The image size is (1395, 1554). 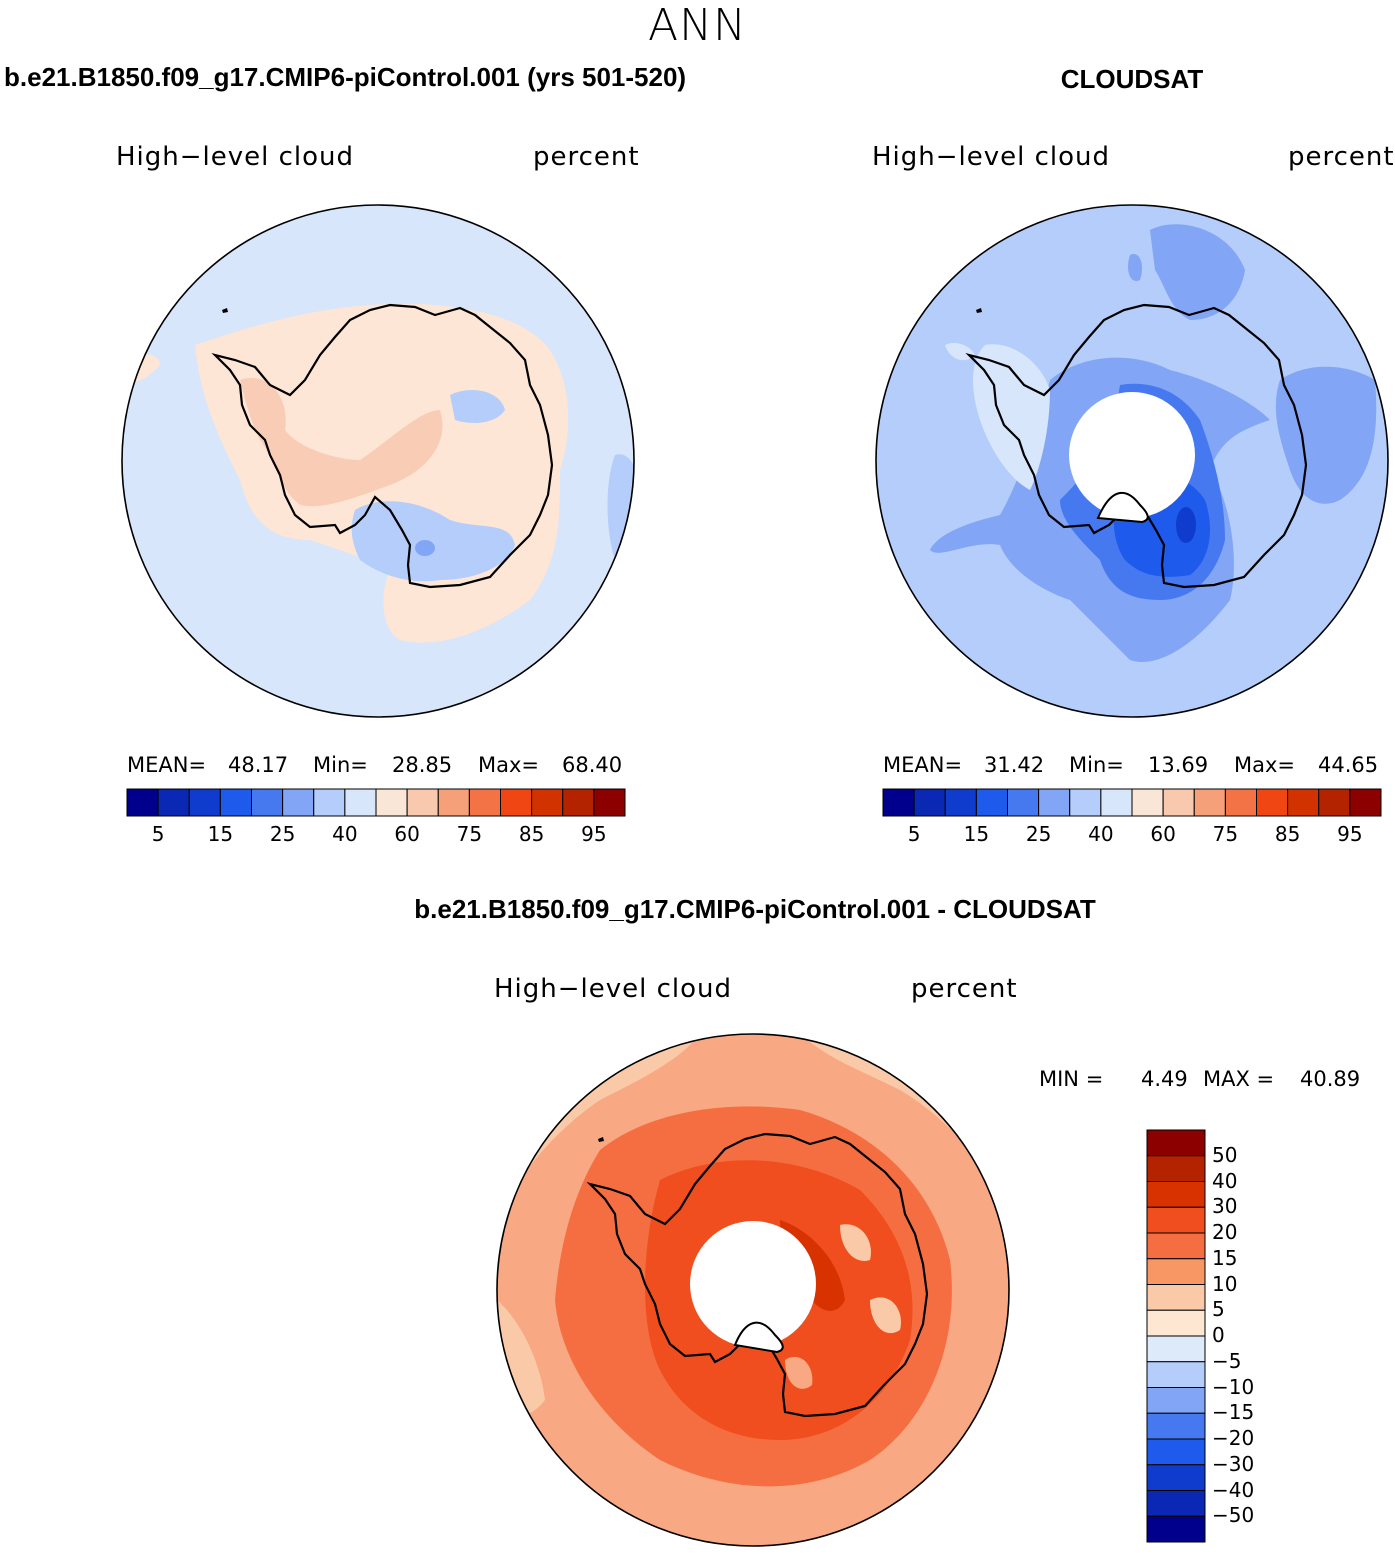 What do you see at coordinates (1225, 1232) in the screenshot?
I see `diff-colorbar-tick-label: 20` at bounding box center [1225, 1232].